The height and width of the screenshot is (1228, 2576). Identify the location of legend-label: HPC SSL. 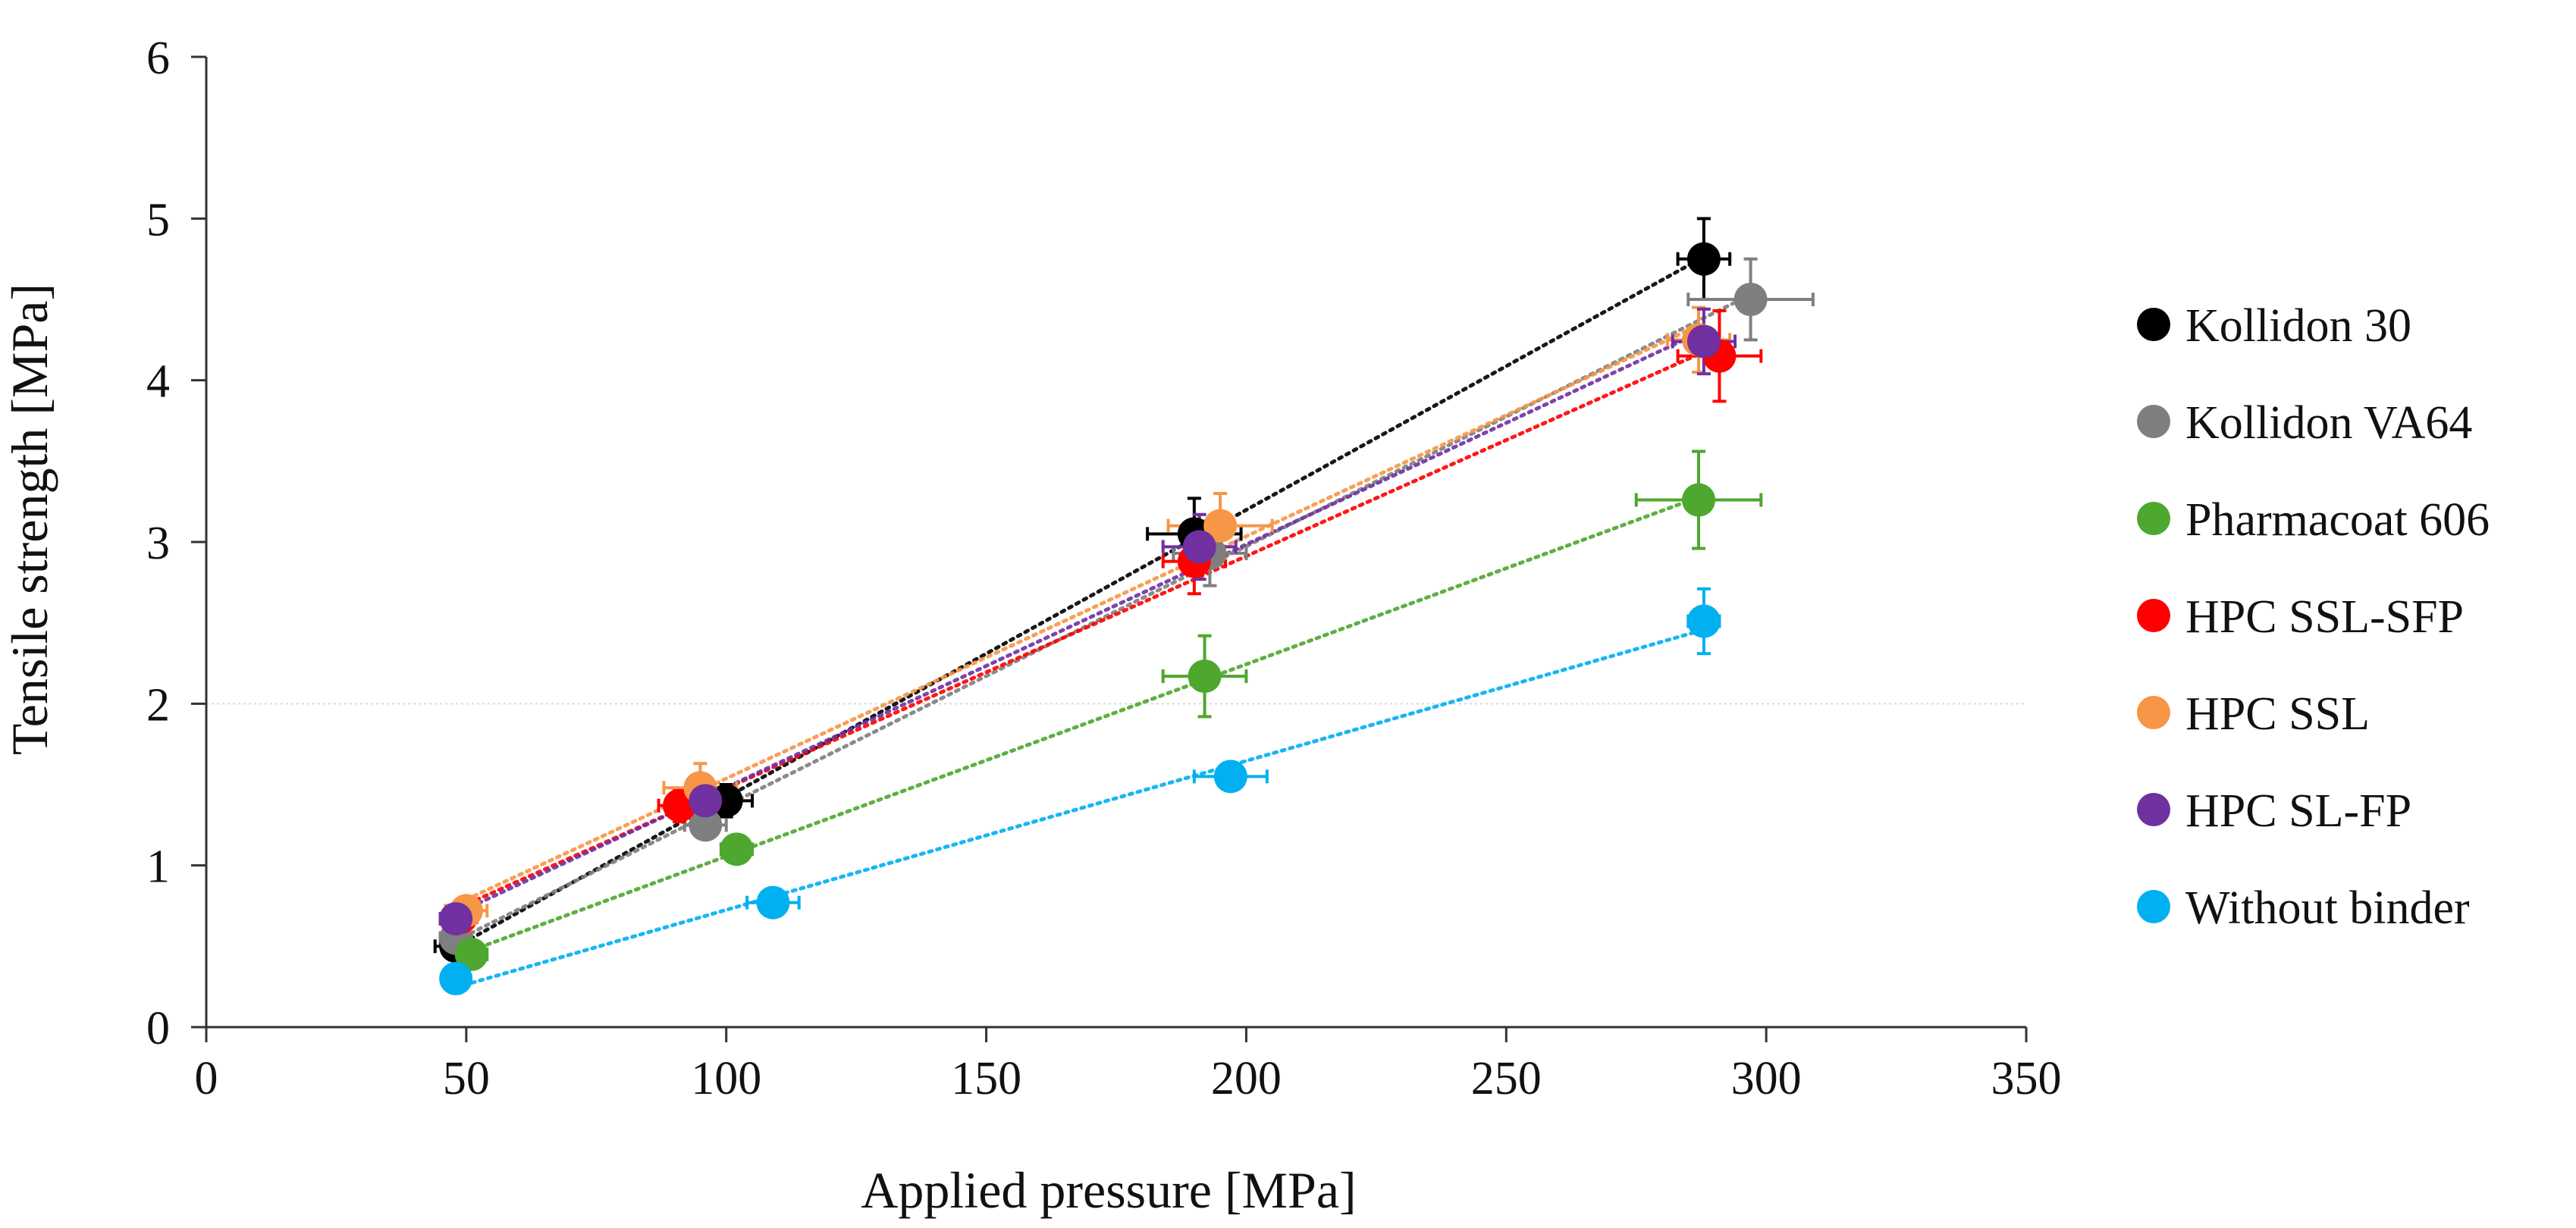
(2277, 714).